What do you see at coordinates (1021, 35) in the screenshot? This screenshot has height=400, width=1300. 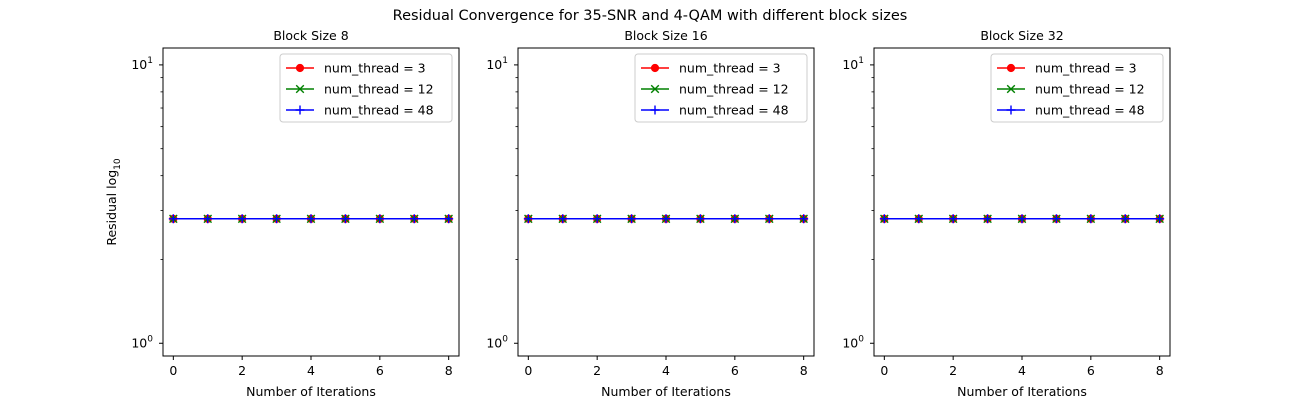 I see `subplot-title: Block Size 32` at bounding box center [1021, 35].